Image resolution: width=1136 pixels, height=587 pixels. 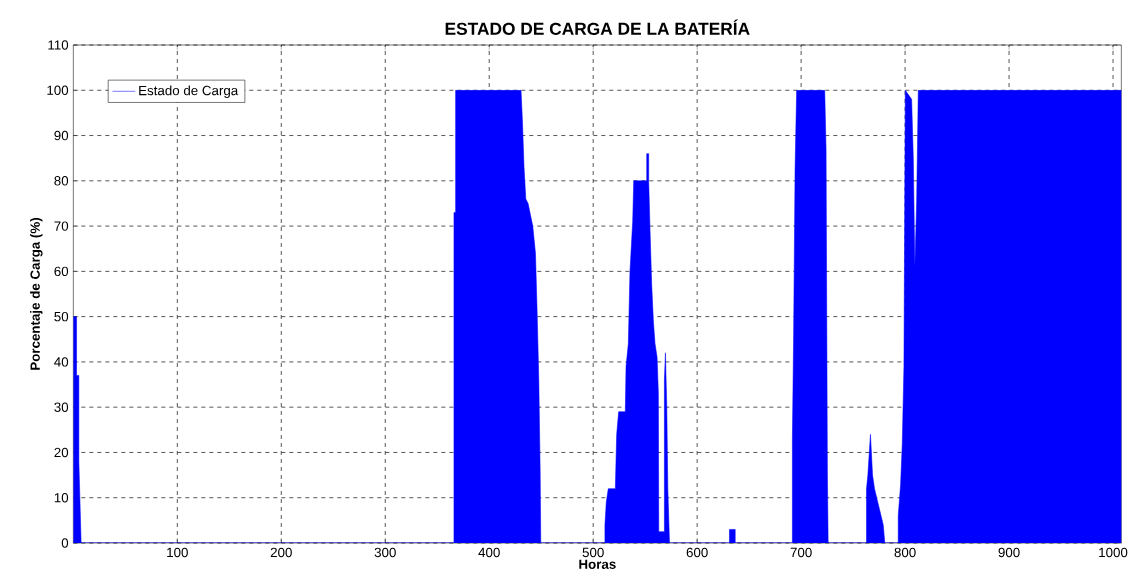 I want to click on y-tick-label: 70, so click(x=61, y=226).